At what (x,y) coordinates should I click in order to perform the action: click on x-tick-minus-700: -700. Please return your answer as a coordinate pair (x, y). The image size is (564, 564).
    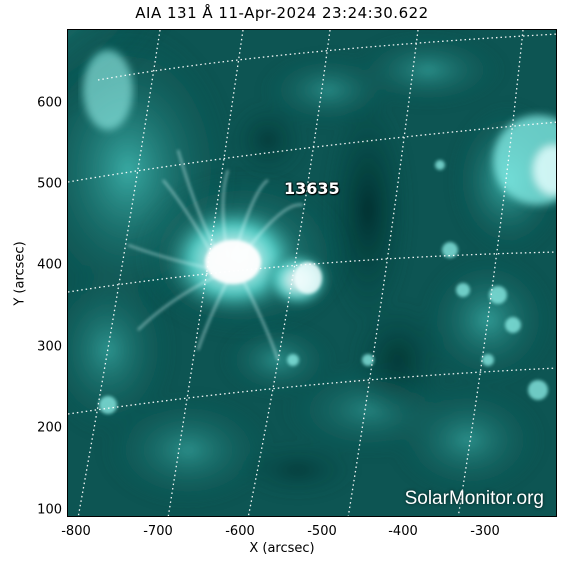
    Looking at the image, I should click on (158, 531).